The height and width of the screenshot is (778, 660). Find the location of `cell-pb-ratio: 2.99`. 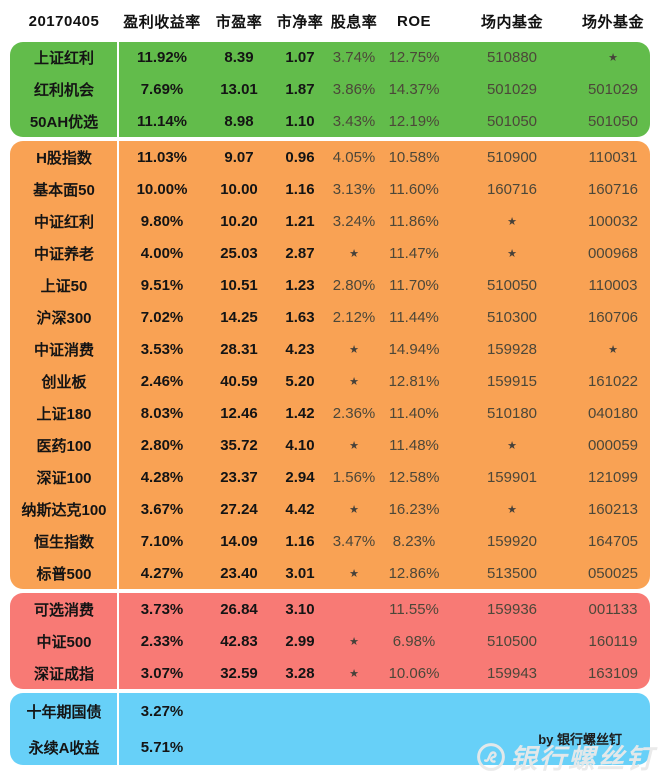

cell-pb-ratio: 2.99 is located at coordinates (300, 641).